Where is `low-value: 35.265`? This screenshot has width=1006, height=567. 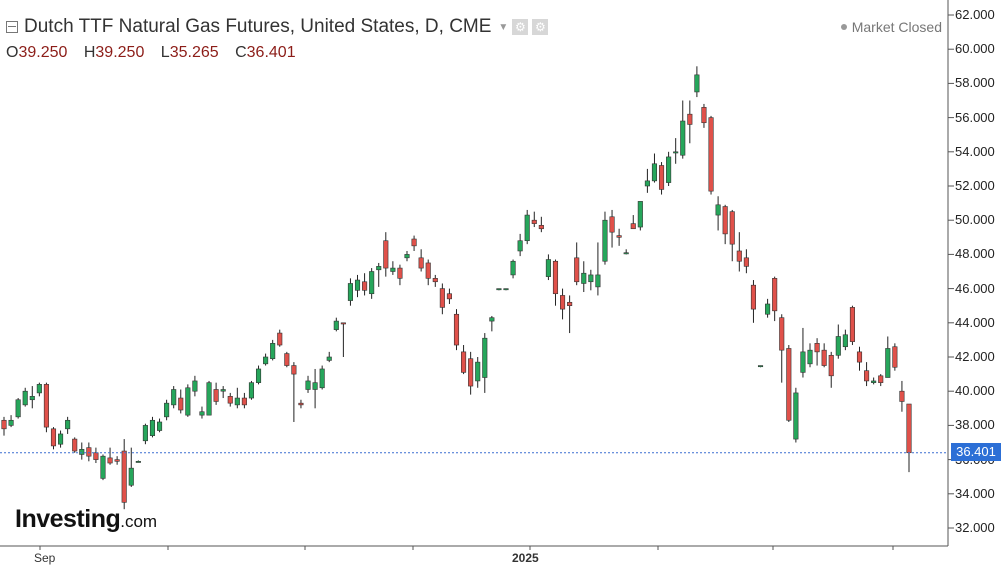 low-value: 35.265 is located at coordinates (194, 52).